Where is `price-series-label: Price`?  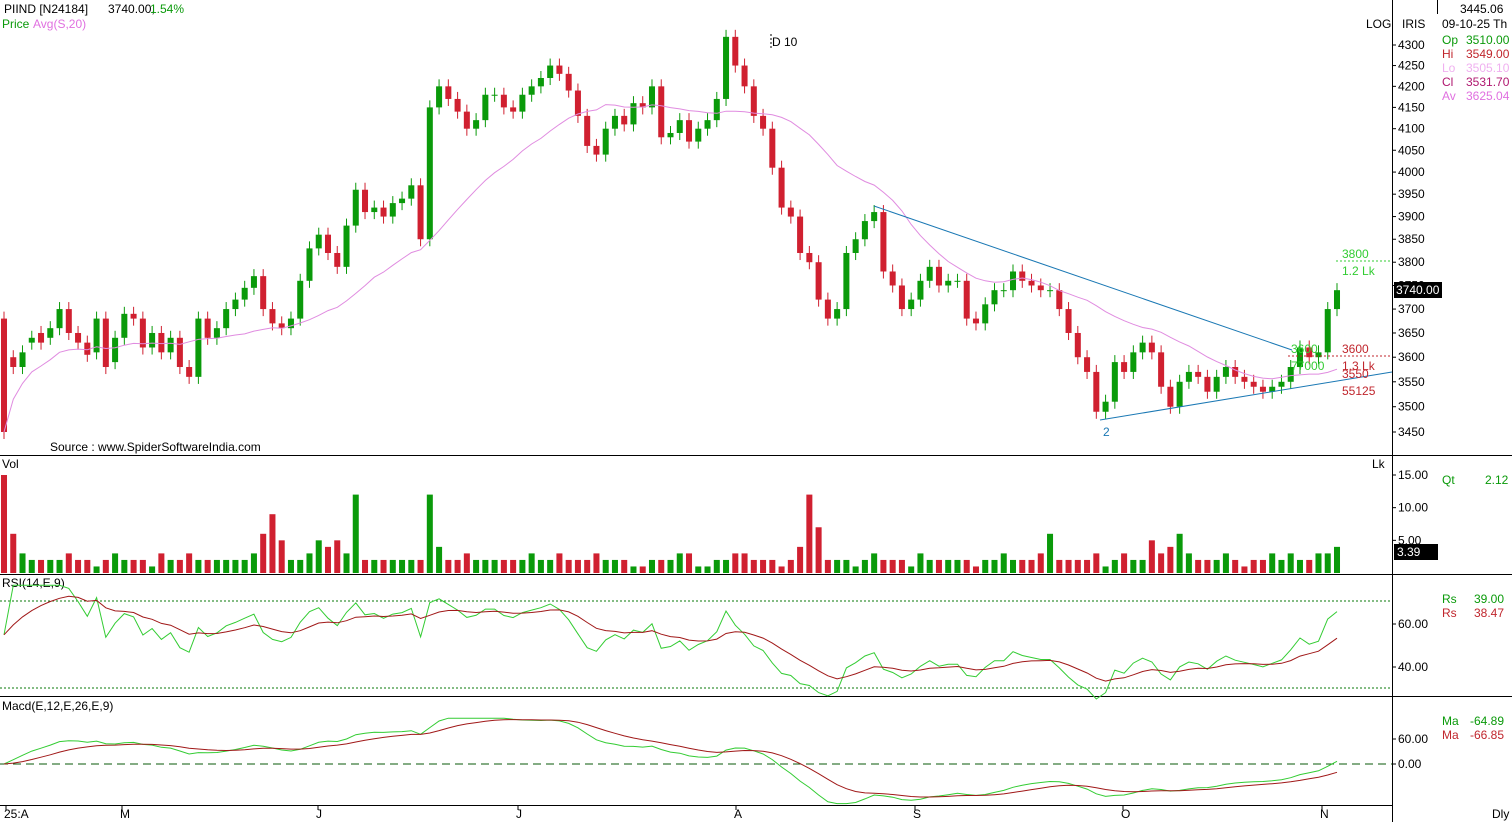
price-series-label: Price is located at coordinates (16, 24).